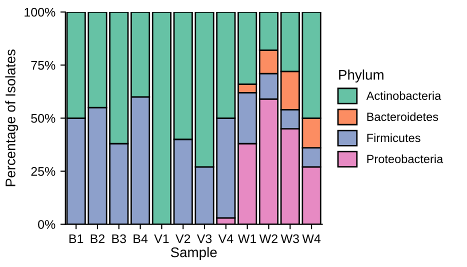 This screenshot has height=267, width=467. Describe the element at coordinates (311, 239) in the screenshot. I see `x-tick-label: W4` at that location.